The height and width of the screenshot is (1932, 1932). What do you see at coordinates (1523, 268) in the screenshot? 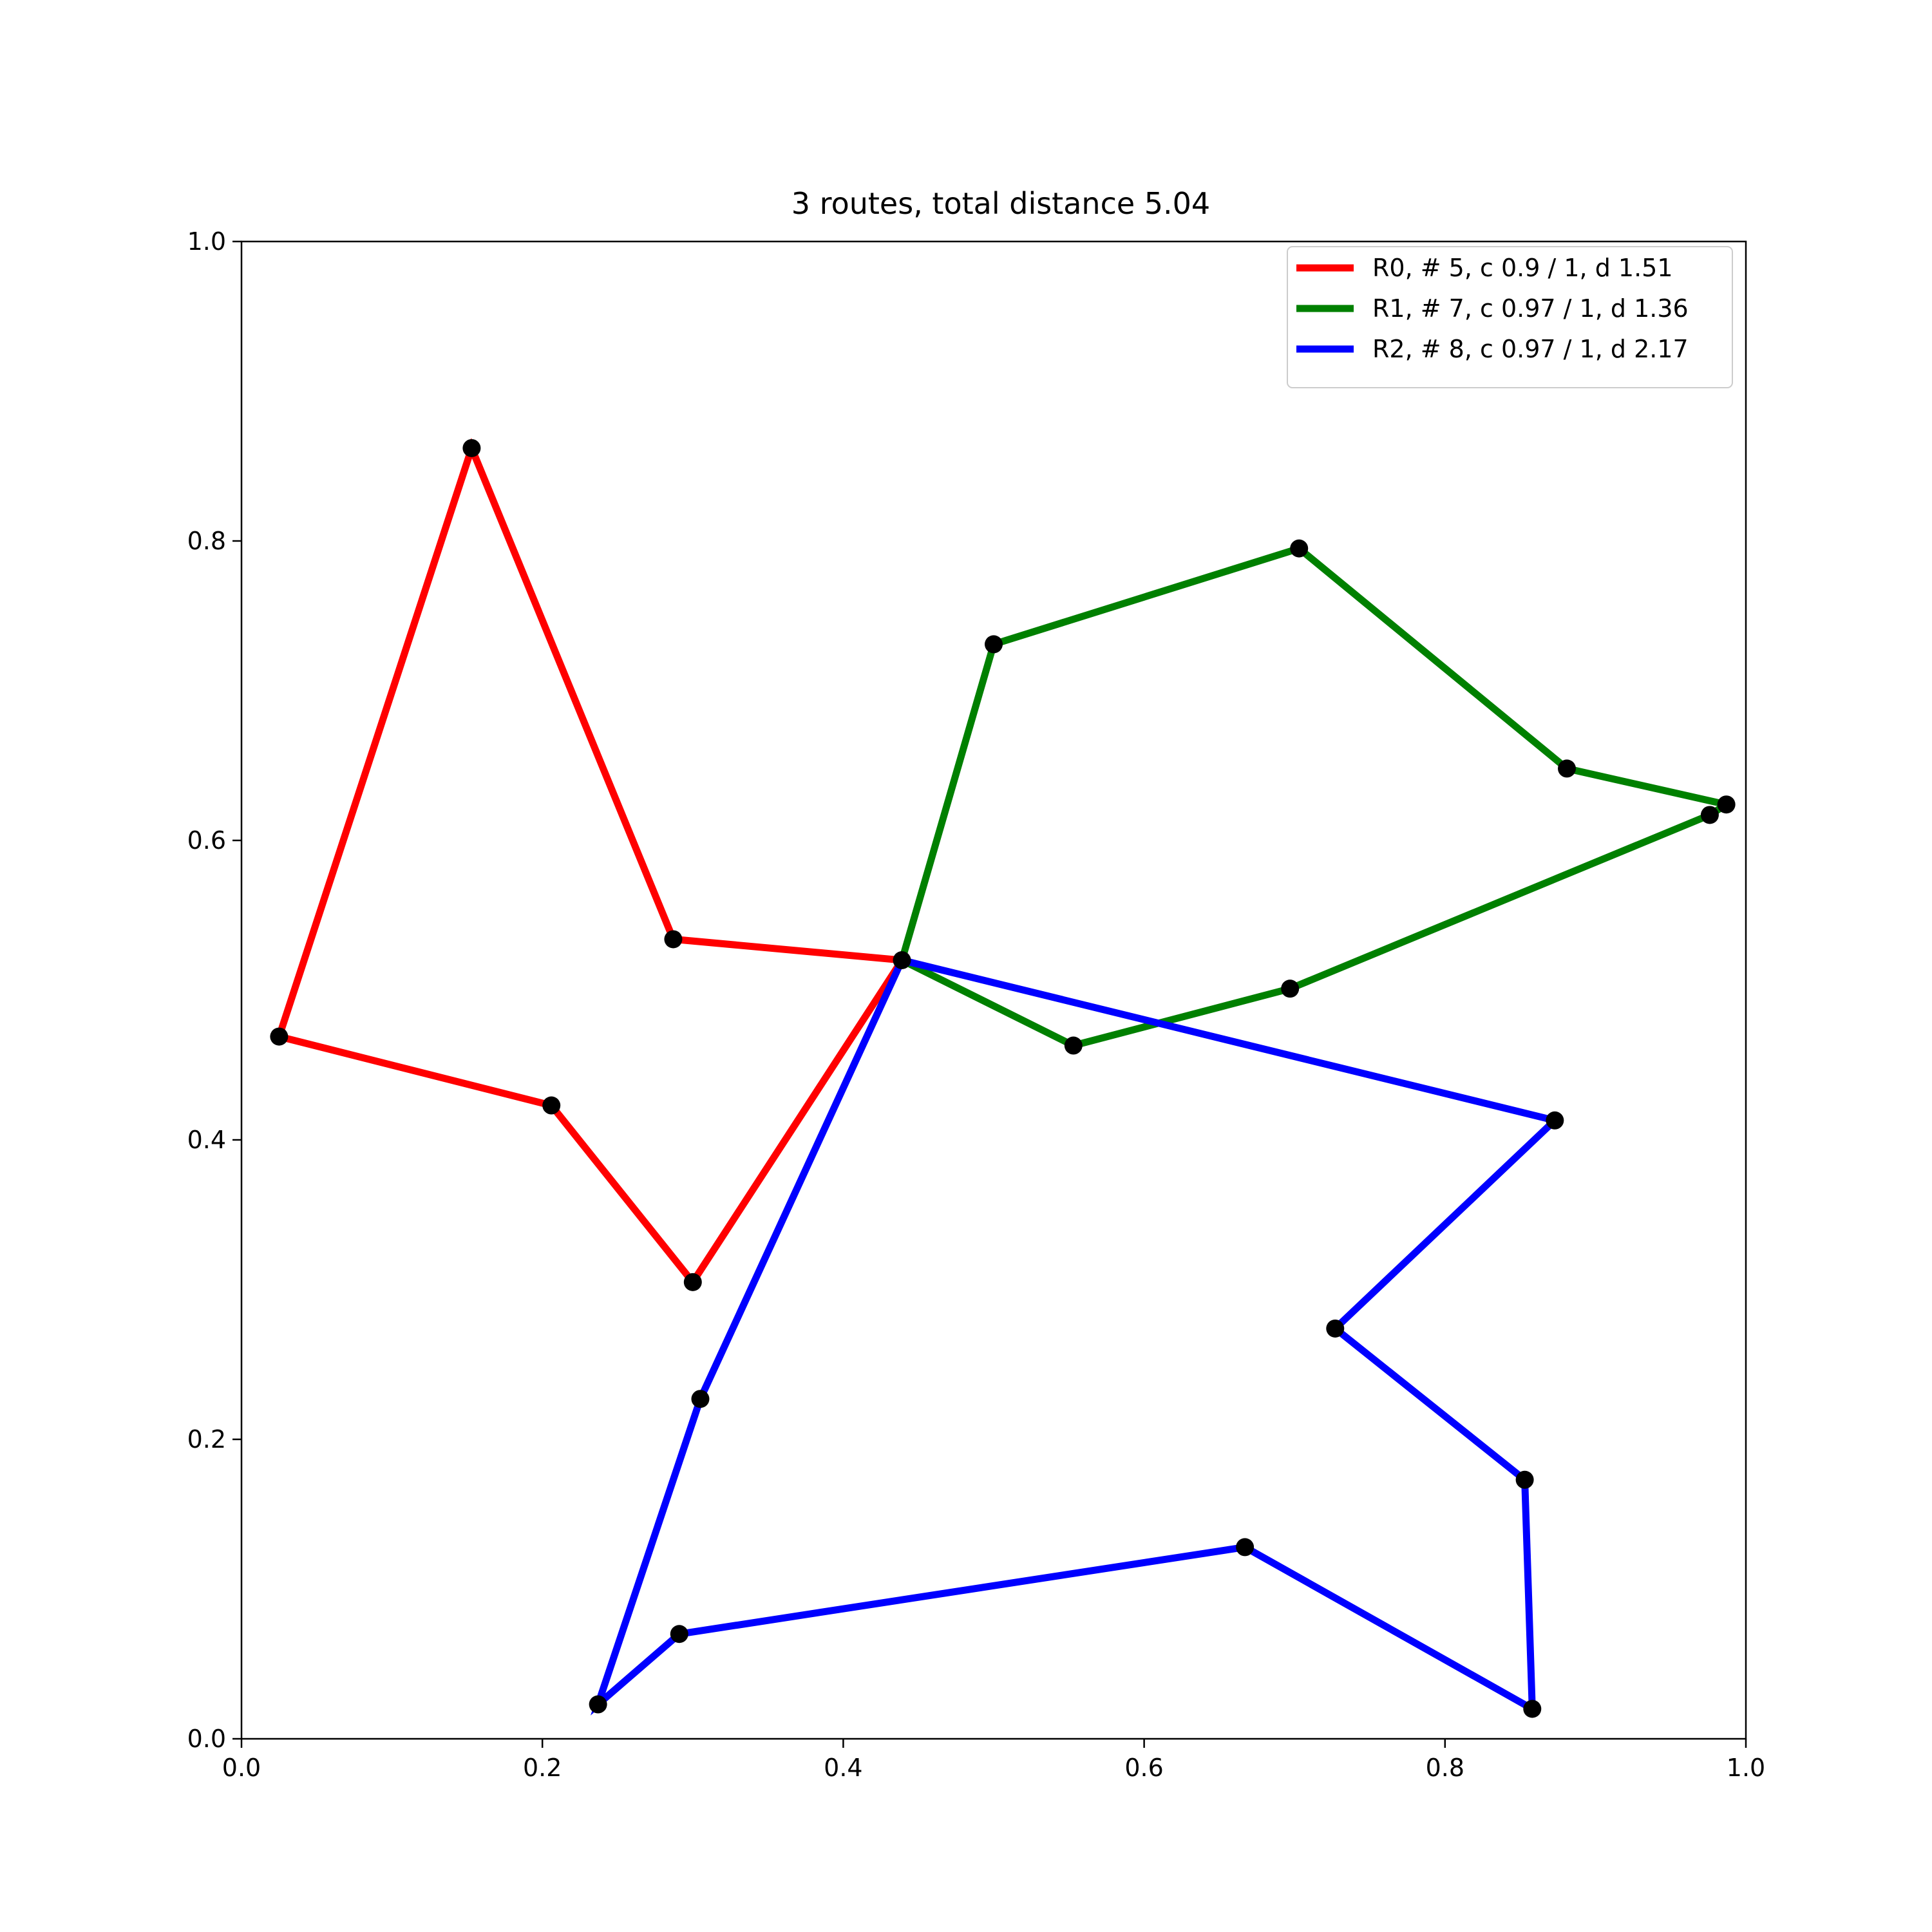
I see `legend-label: R0, # 5, c 0.9 / 1, d 1.51` at bounding box center [1523, 268].